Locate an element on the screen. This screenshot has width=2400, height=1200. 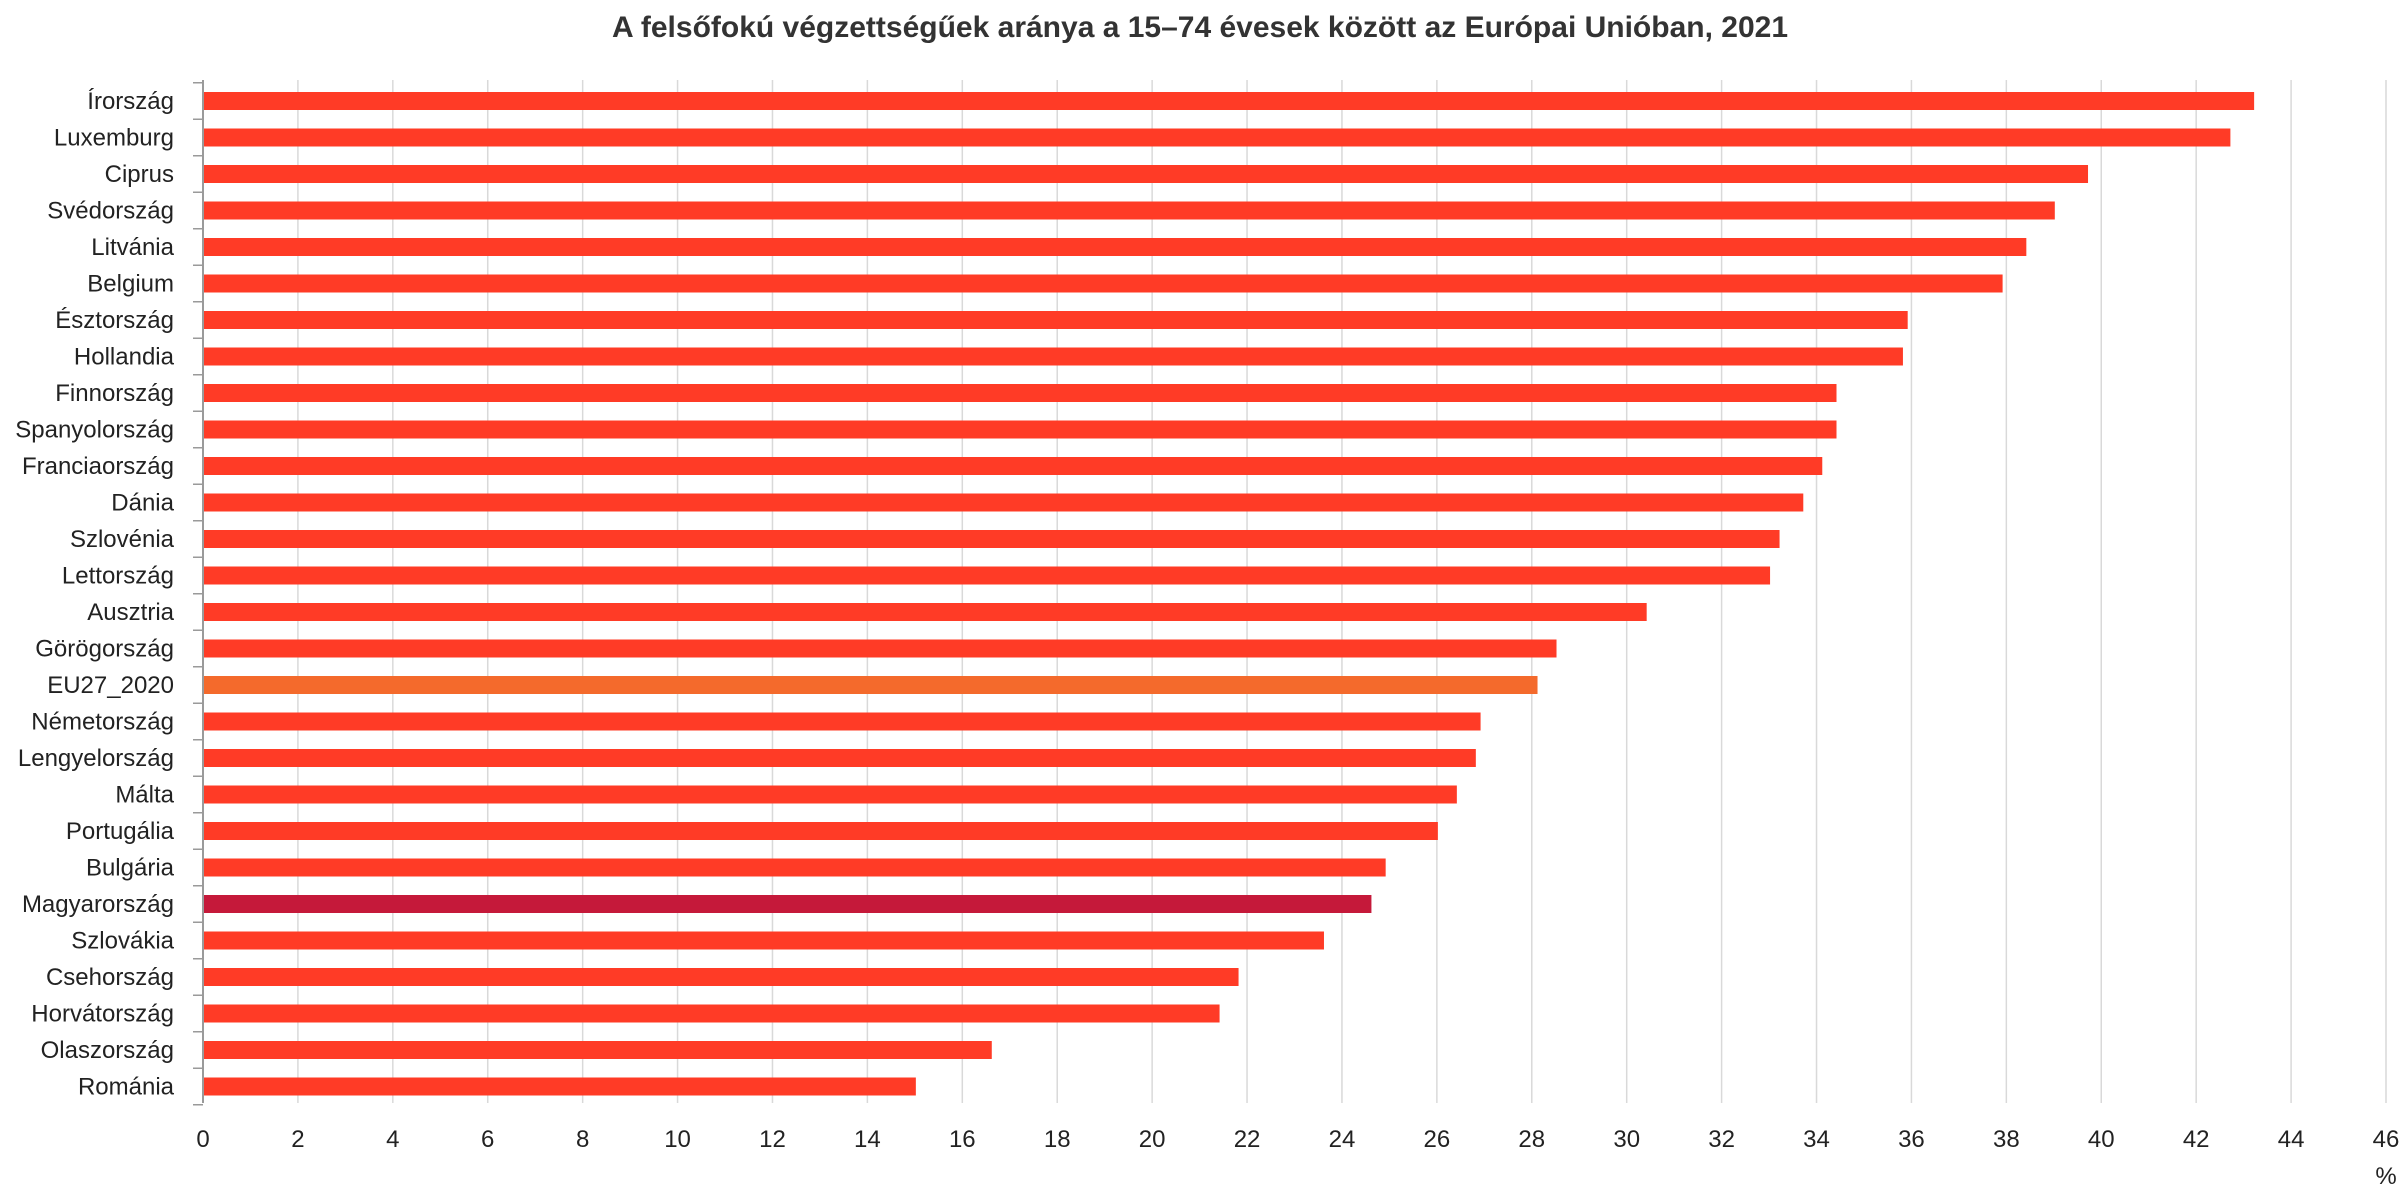
category-label: Litvánia is located at coordinates (132, 247).